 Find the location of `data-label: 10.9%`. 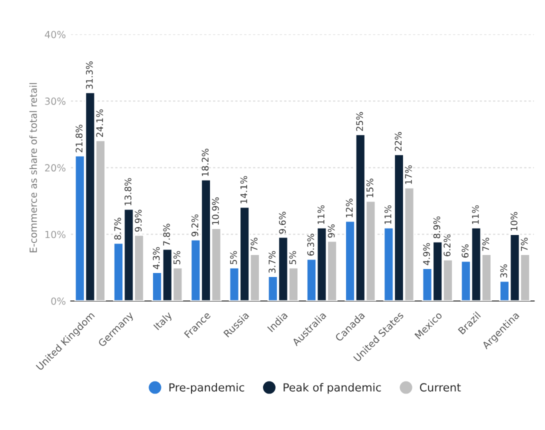

data-label: 10.9% is located at coordinates (215, 211).